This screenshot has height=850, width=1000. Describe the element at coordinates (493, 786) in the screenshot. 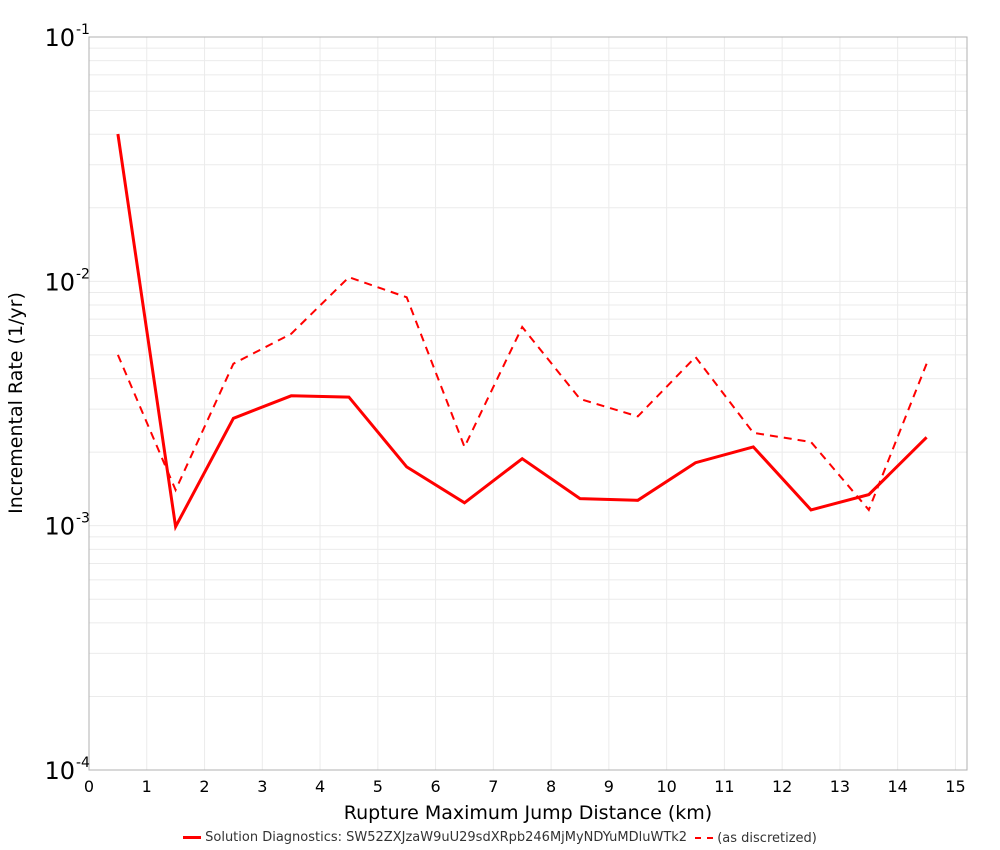

I see `x-tick-label: 7` at that location.